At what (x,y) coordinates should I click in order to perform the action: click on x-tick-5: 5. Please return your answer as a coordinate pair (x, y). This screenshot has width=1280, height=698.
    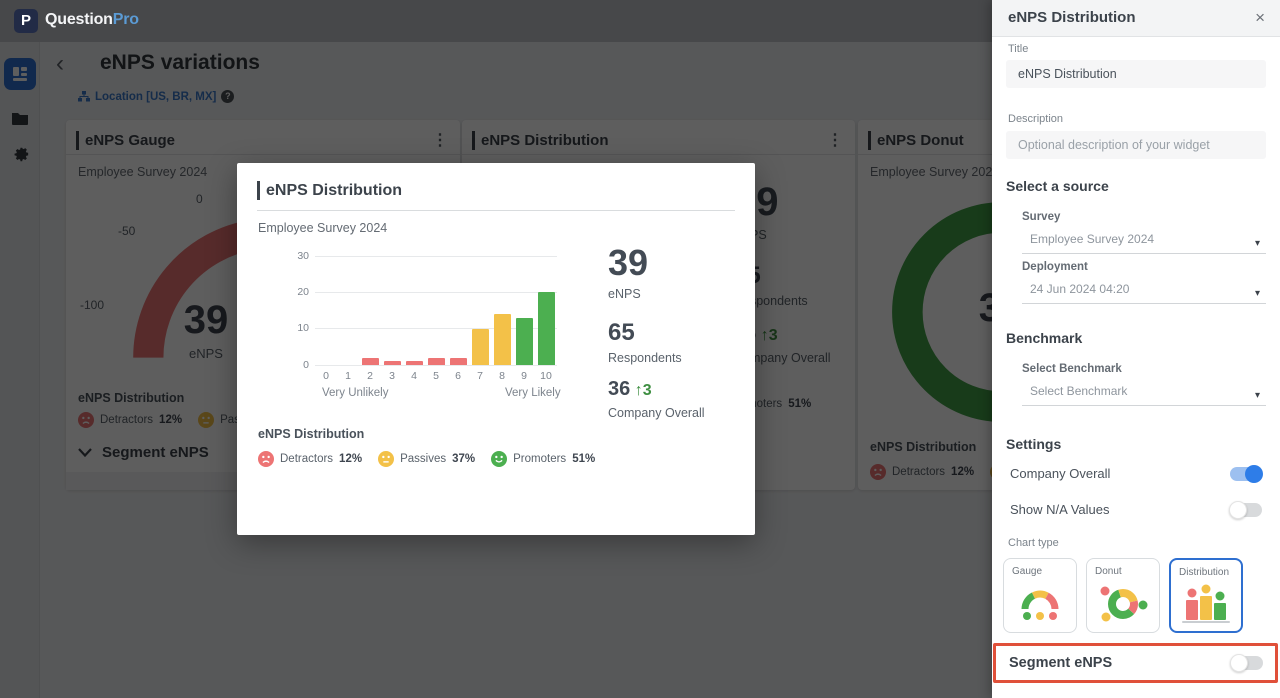
    Looking at the image, I should click on (436, 376).